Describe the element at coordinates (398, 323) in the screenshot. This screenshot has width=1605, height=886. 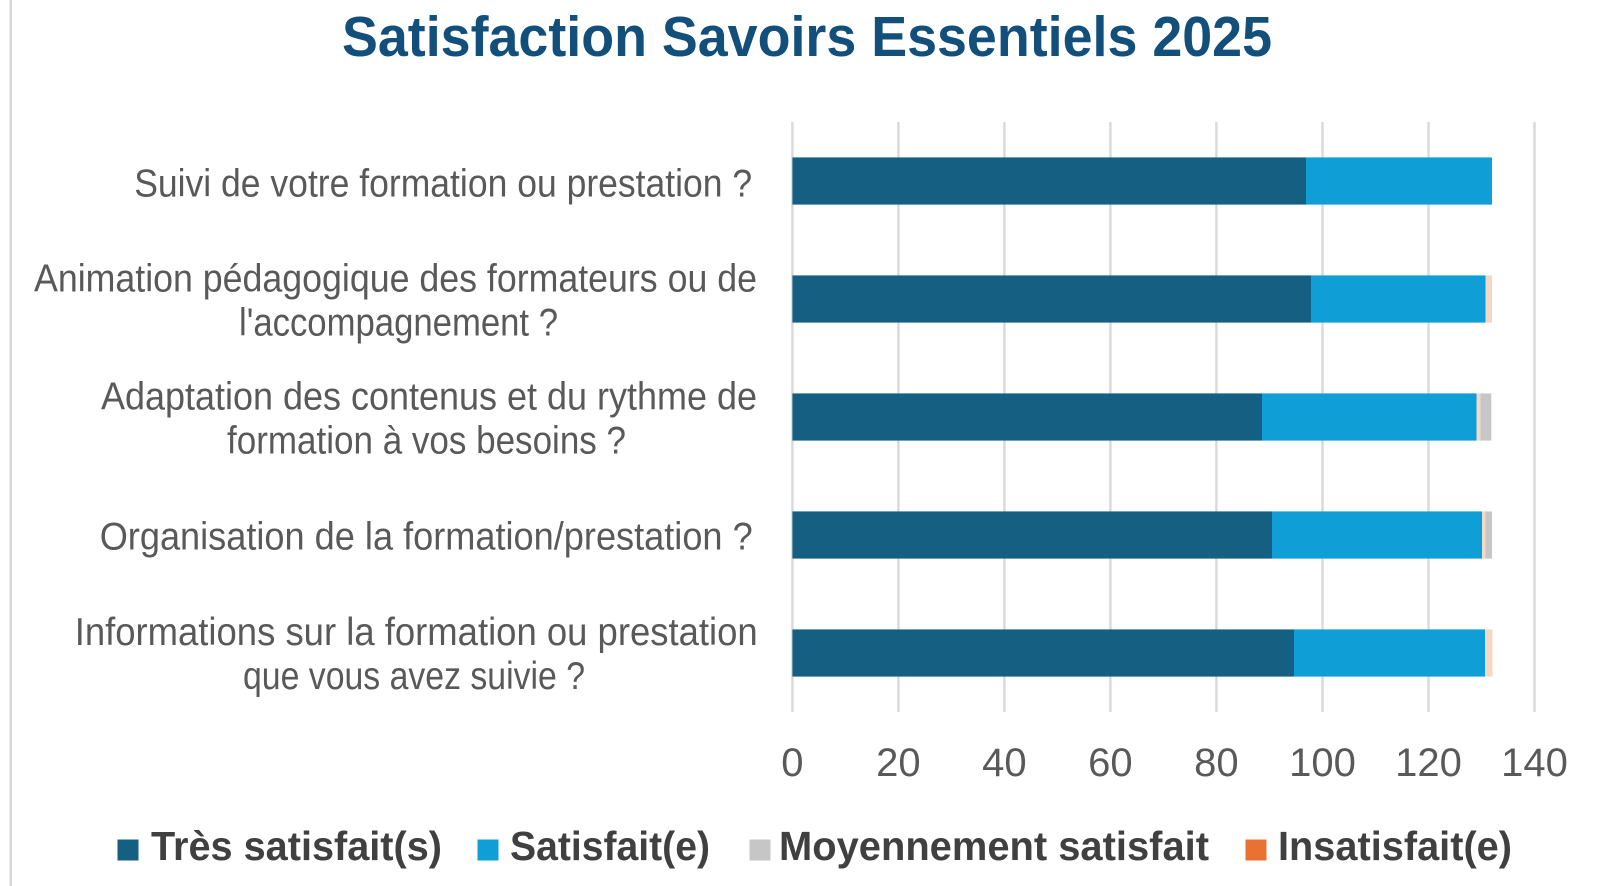
I see `svg-text: l'accompagnement ?` at that location.